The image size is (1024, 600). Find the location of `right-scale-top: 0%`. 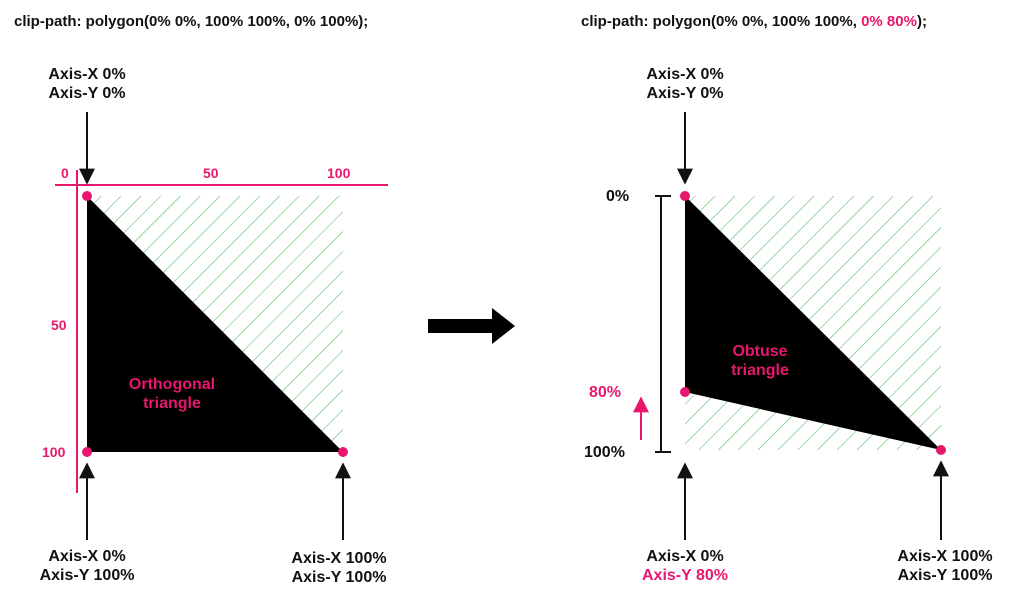

right-scale-top: 0% is located at coordinates (618, 196).